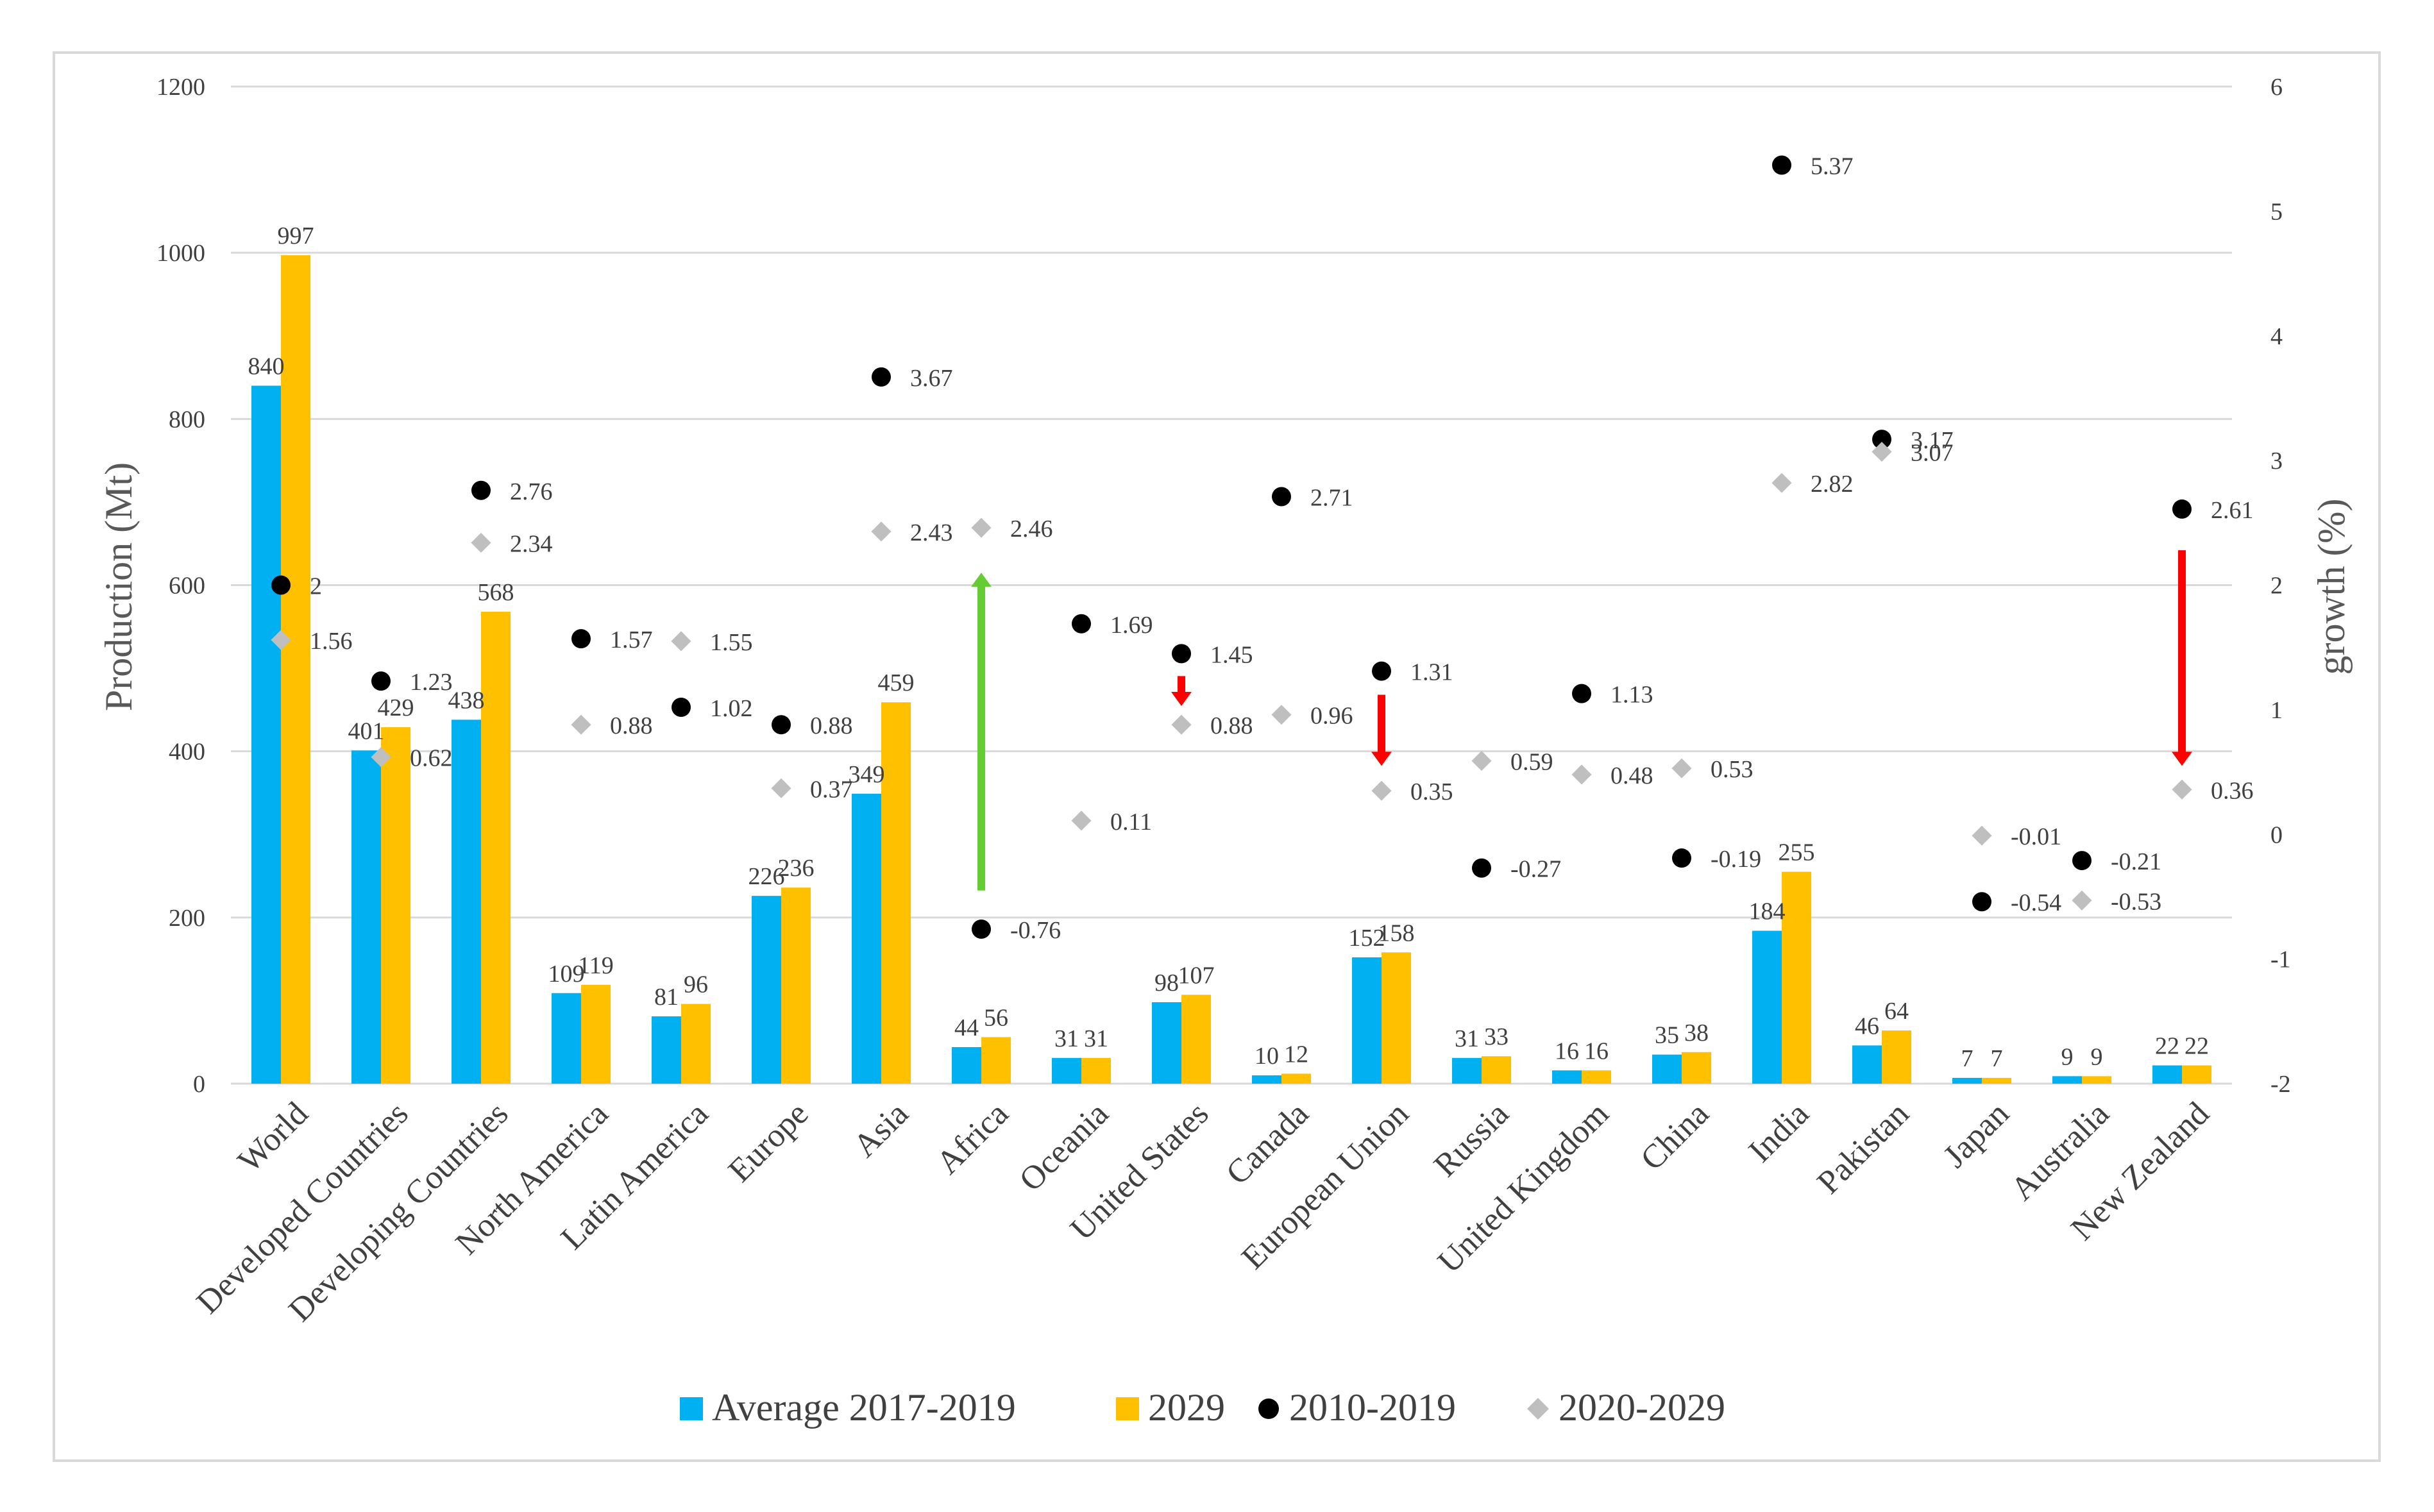  Describe the element at coordinates (273, 1137) in the screenshot. I see `category-label: World` at that location.